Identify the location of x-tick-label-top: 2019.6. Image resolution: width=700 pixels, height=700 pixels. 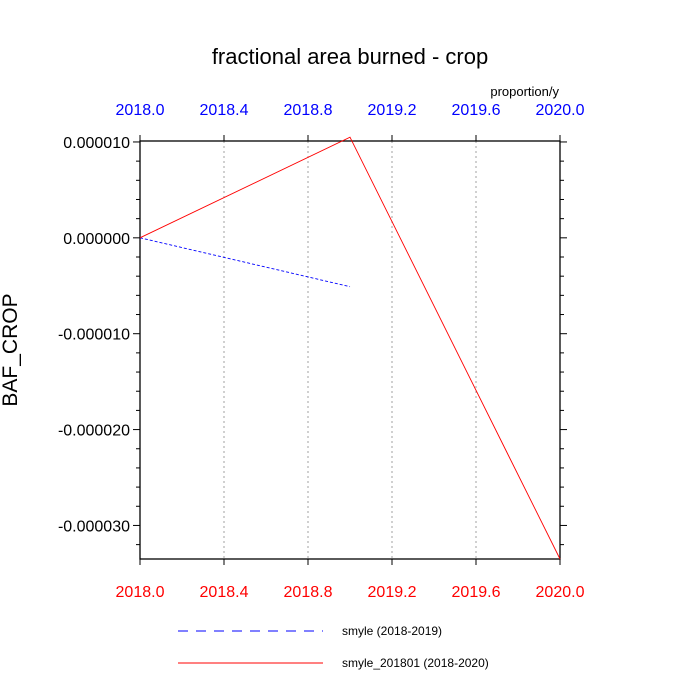
(476, 110).